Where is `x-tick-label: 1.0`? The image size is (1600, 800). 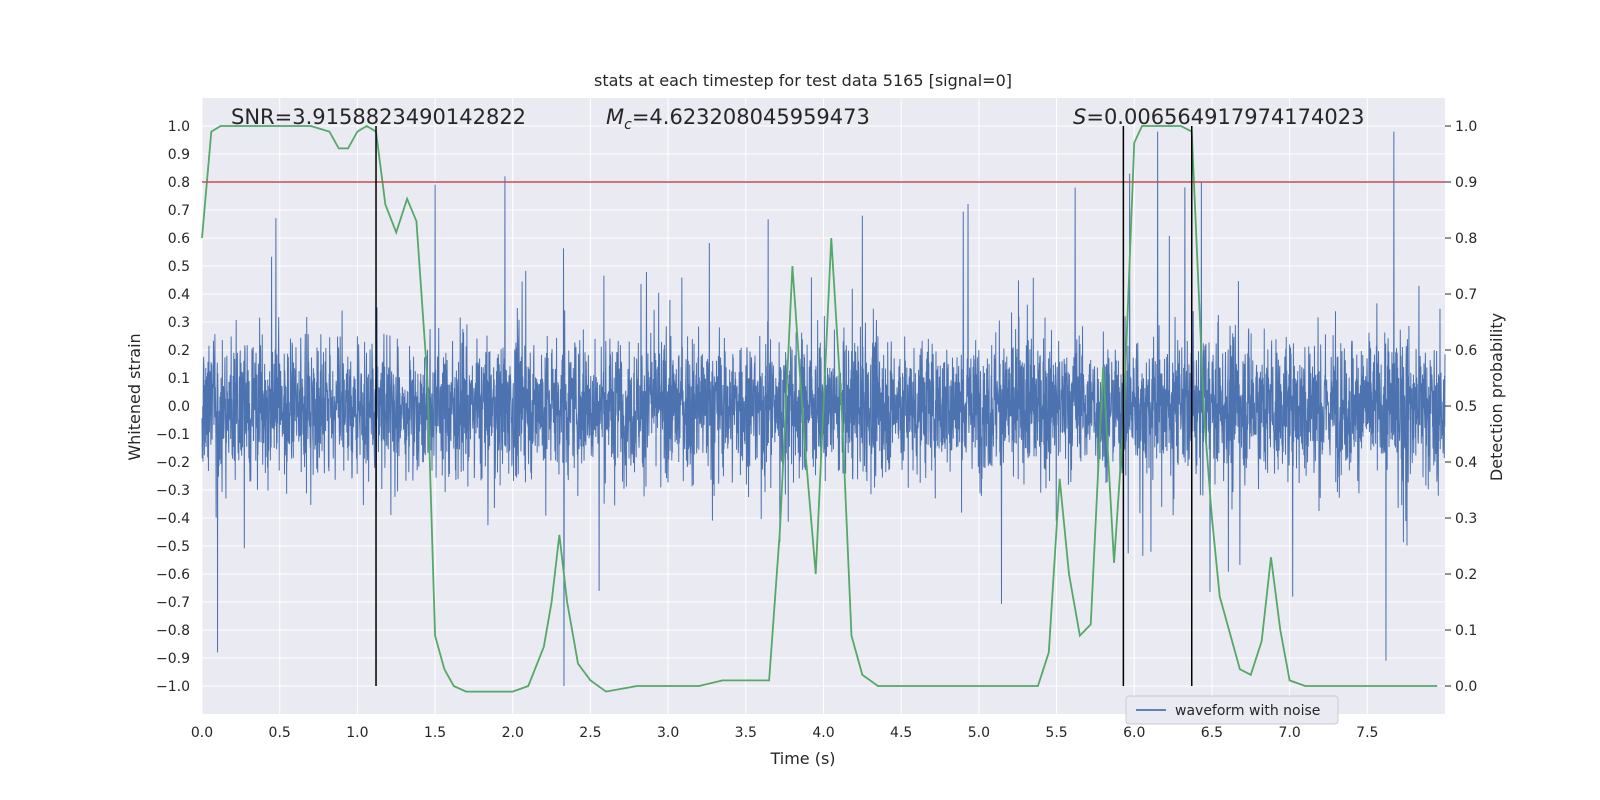 x-tick-label: 1.0 is located at coordinates (357, 733).